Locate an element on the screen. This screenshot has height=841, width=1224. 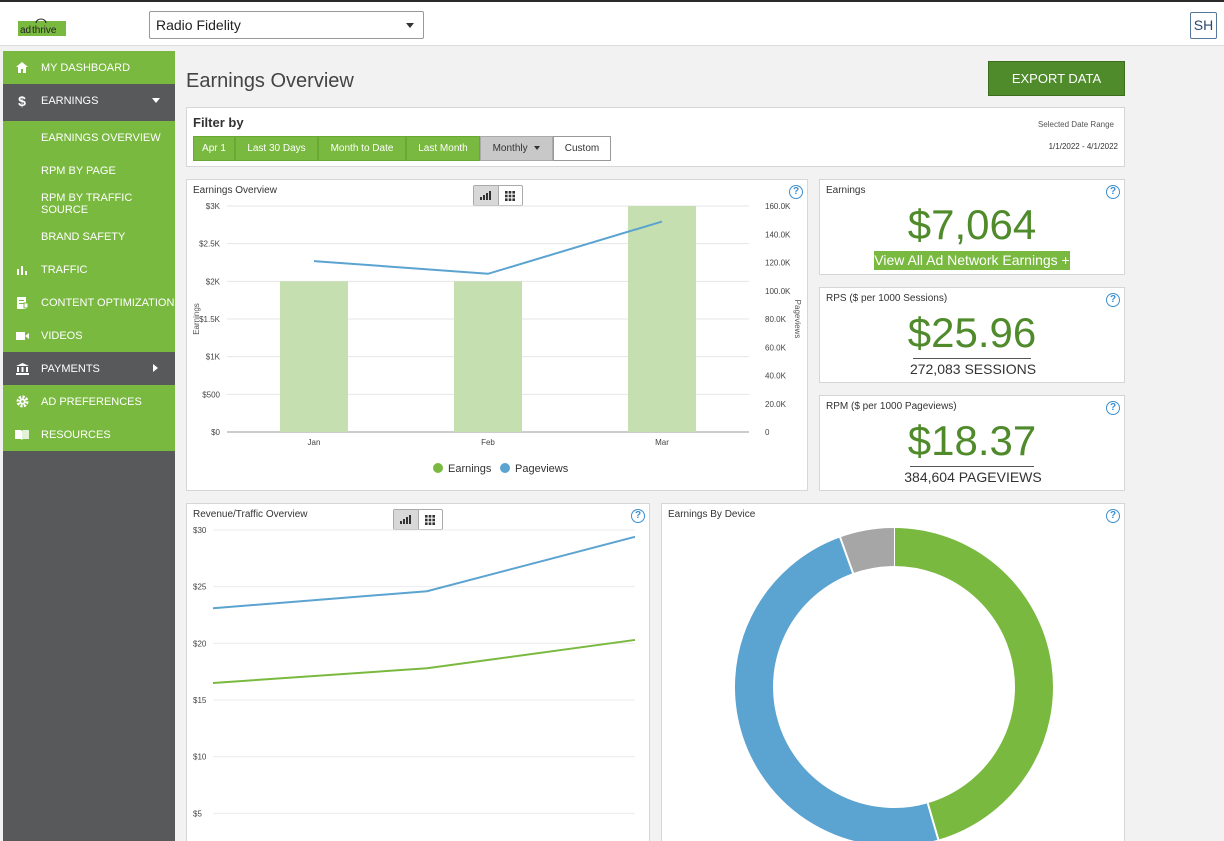
x-tick-label: Jan is located at coordinates (314, 442).